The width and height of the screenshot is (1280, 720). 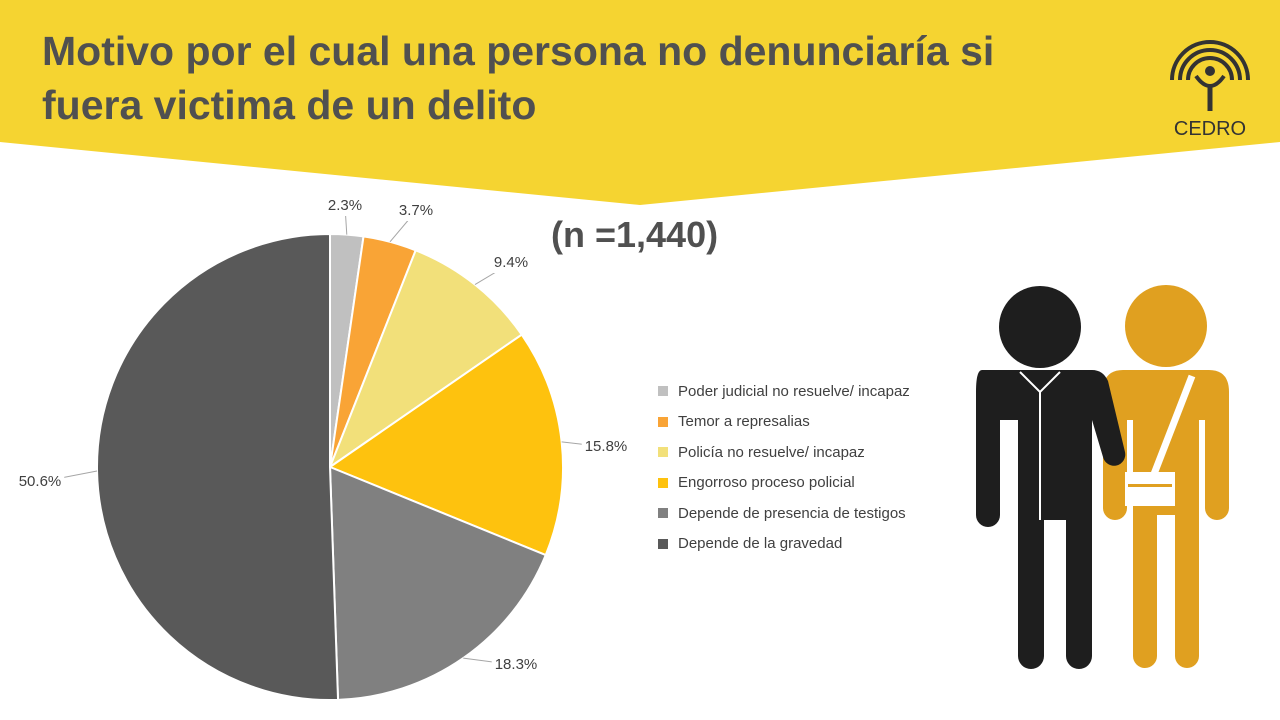 I want to click on pie-data-label: 3.7%, so click(x=416, y=210).